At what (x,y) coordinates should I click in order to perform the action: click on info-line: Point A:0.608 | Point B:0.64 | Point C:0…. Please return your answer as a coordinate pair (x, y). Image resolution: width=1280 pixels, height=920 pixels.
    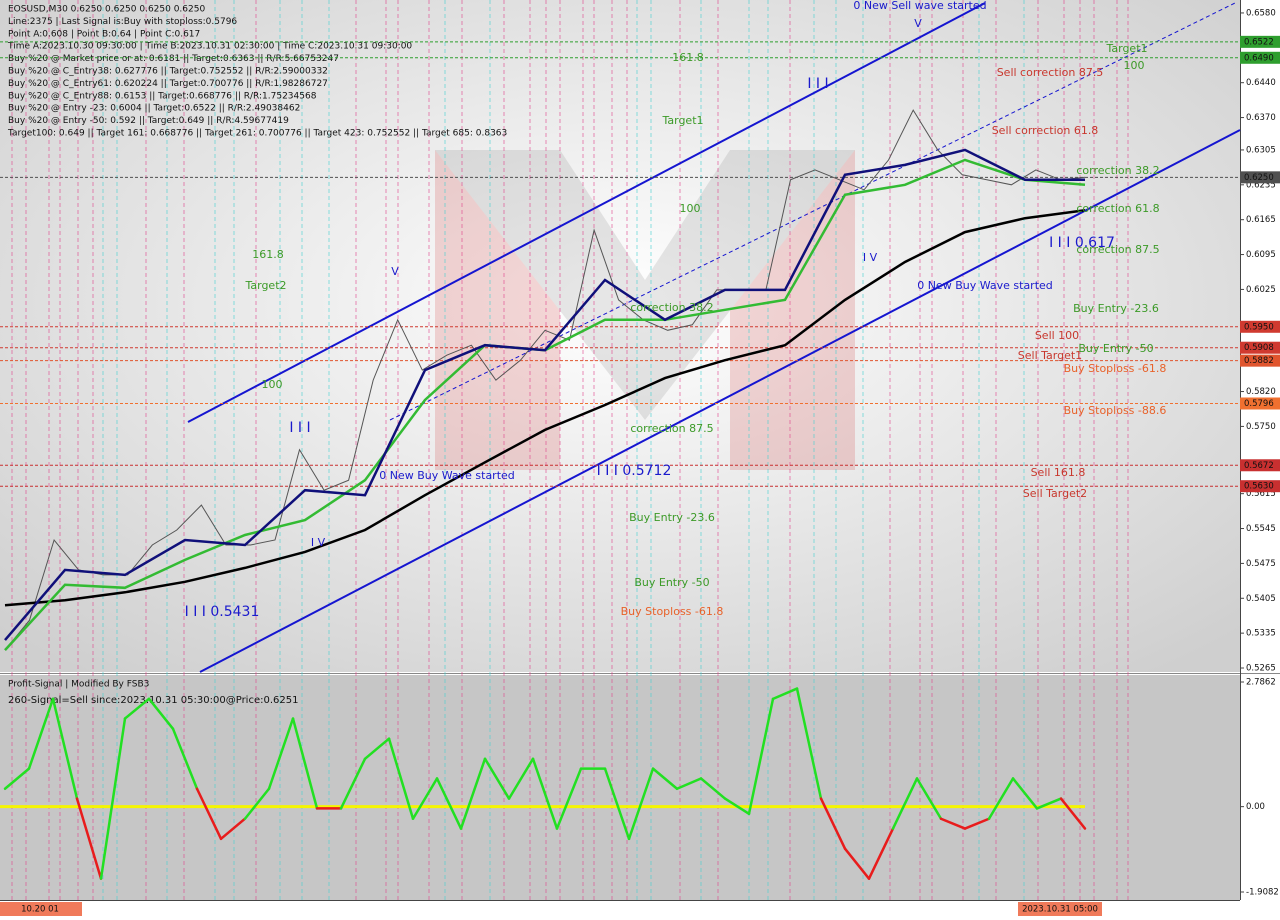
    Looking at the image, I should click on (104, 34).